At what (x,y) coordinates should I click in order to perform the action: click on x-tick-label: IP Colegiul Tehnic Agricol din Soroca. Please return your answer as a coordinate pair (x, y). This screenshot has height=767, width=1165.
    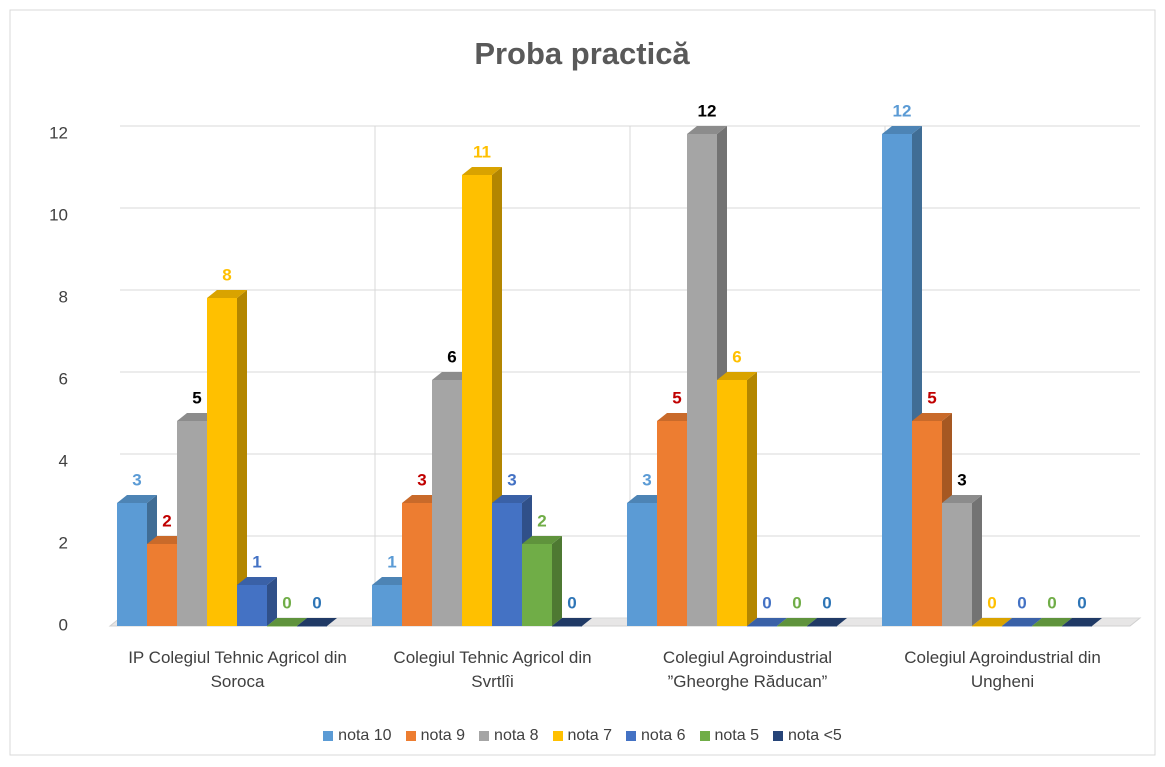
    Looking at the image, I should click on (237, 669).